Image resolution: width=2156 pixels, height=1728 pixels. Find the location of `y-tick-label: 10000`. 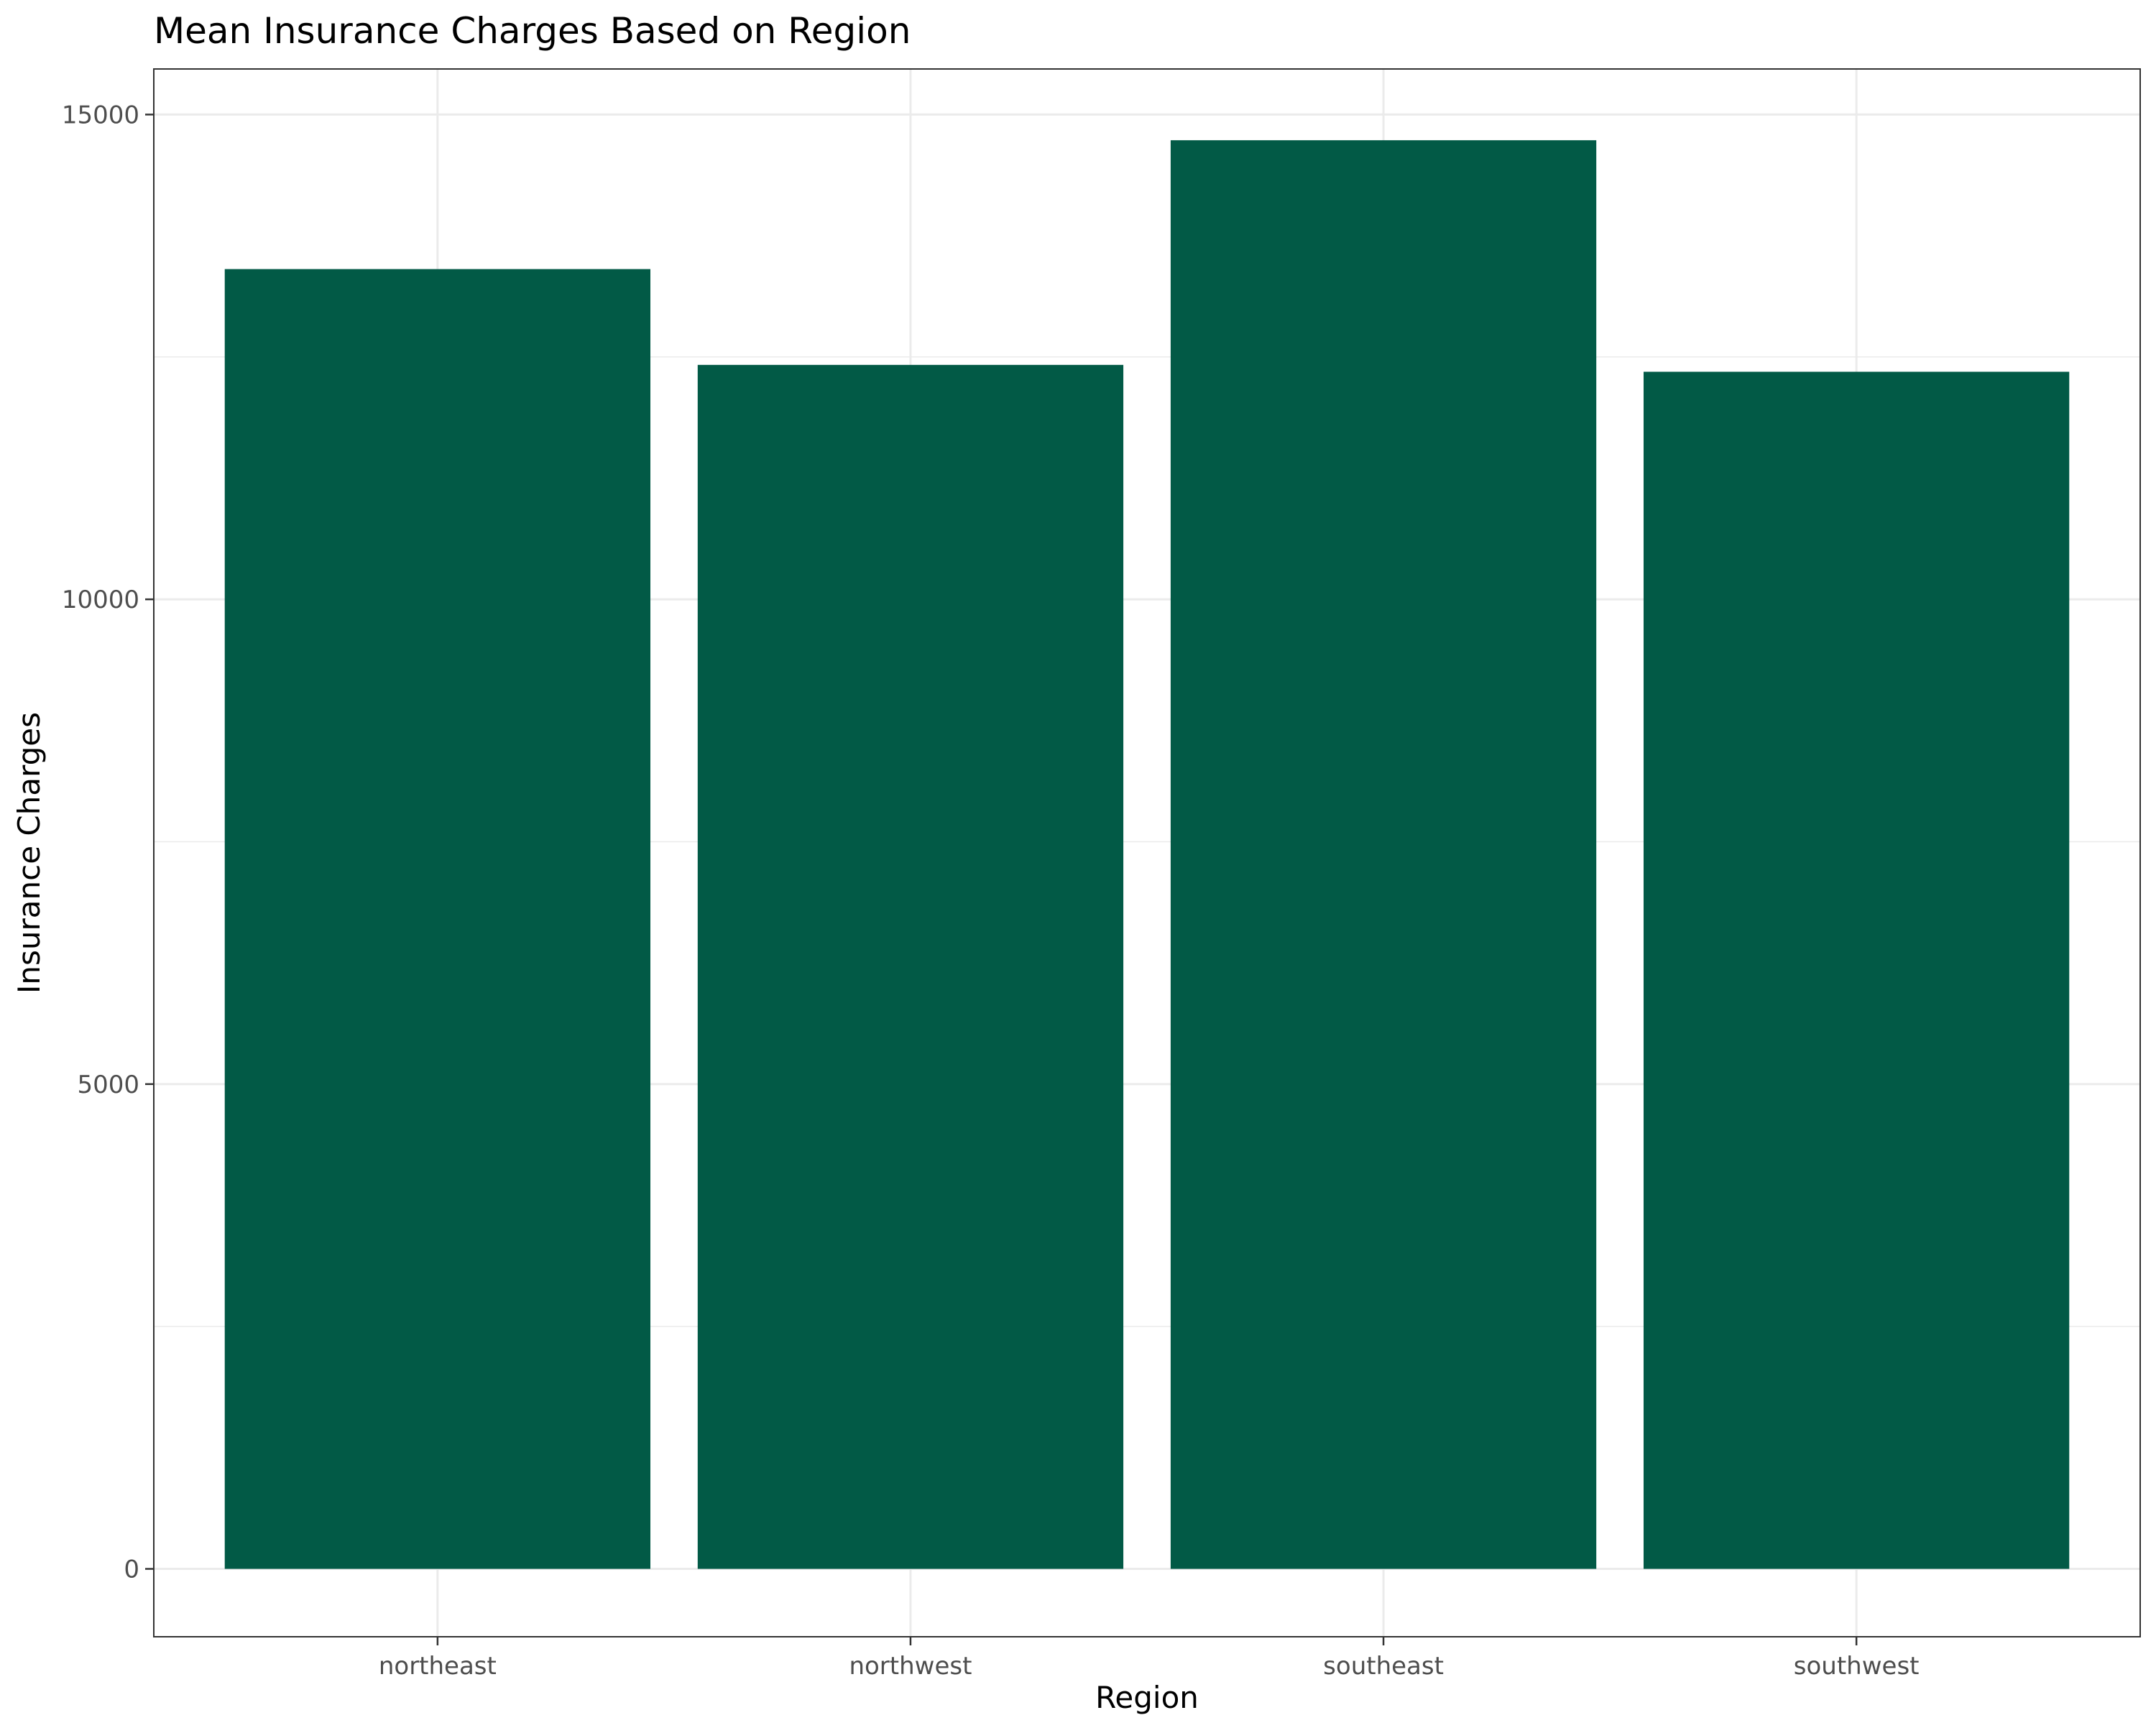

y-tick-label: 10000 is located at coordinates (101, 600).